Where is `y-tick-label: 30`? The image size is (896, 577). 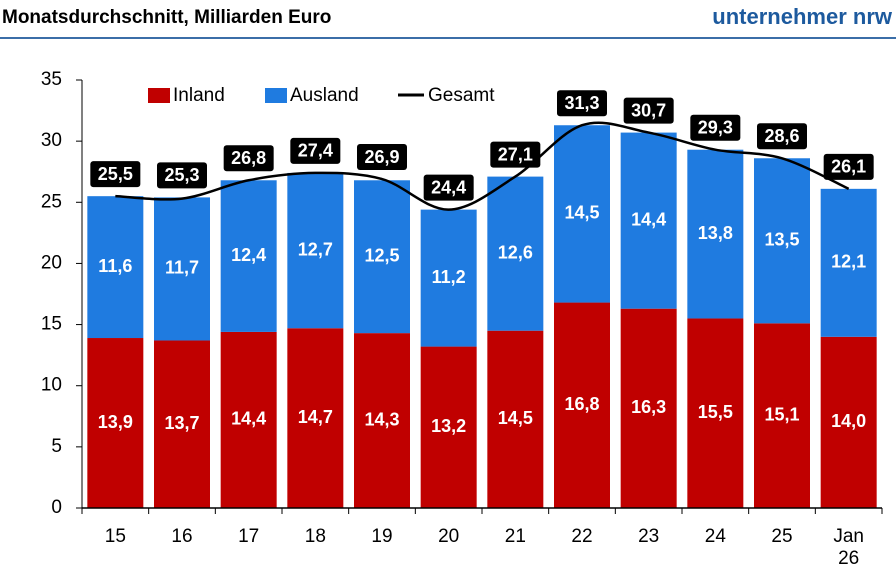
y-tick-label: 30 is located at coordinates (51, 140).